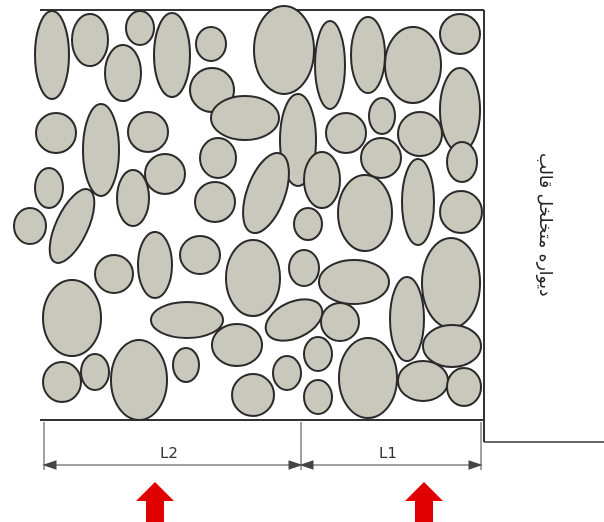 The height and width of the screenshot is (522, 604). What do you see at coordinates (262, 446) in the screenshot?
I see `dimension-lines` at bounding box center [262, 446].